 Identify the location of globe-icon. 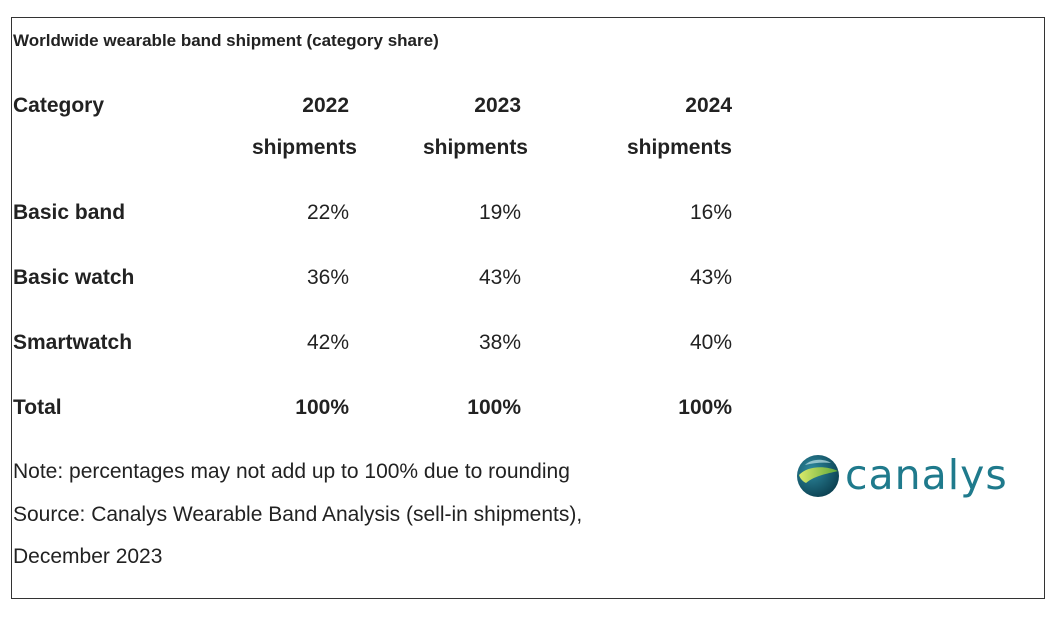
(818, 476).